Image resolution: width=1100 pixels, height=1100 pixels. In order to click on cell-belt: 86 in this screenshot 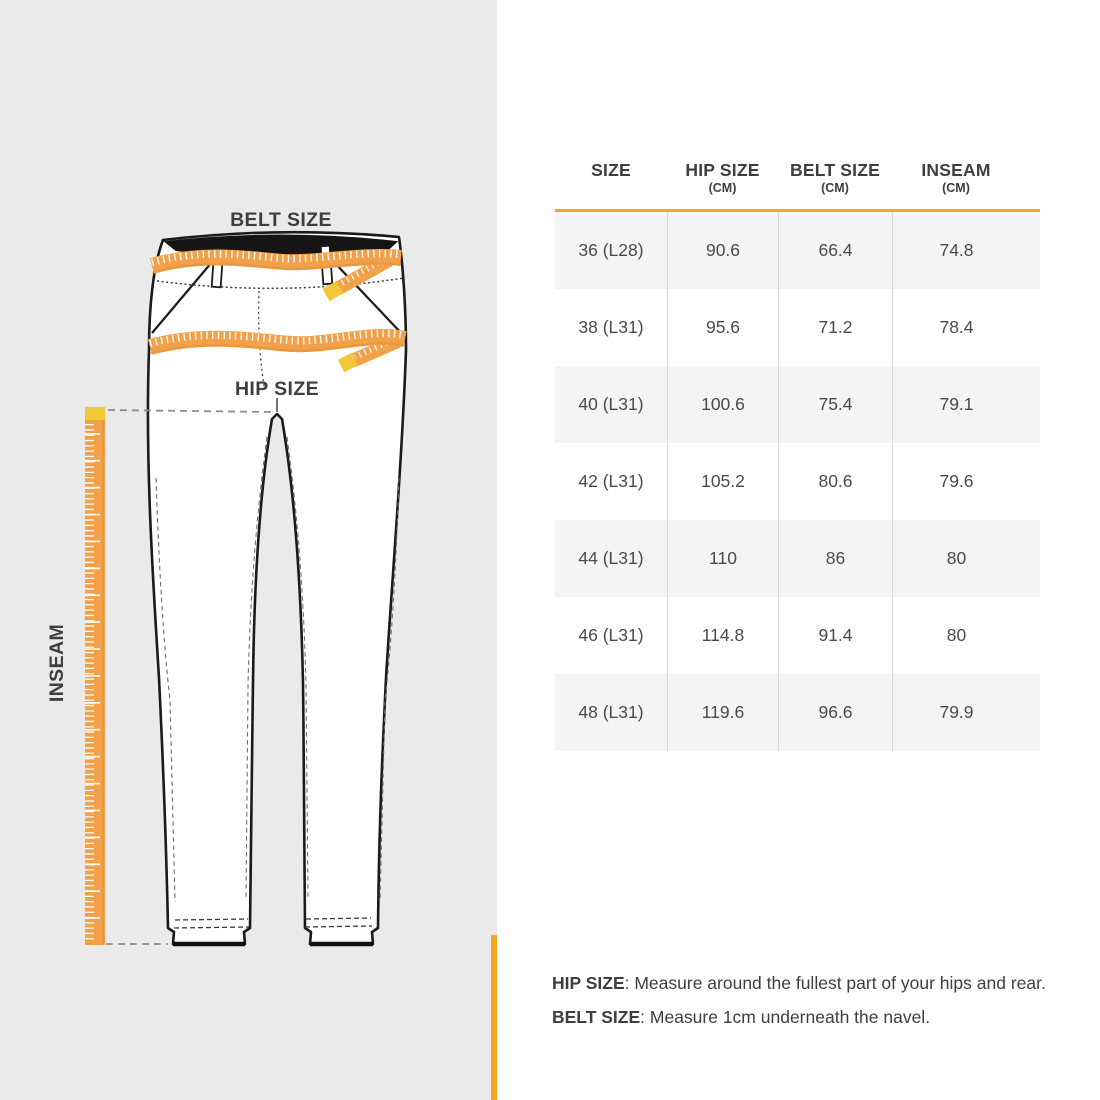, I will do `click(835, 558)`.